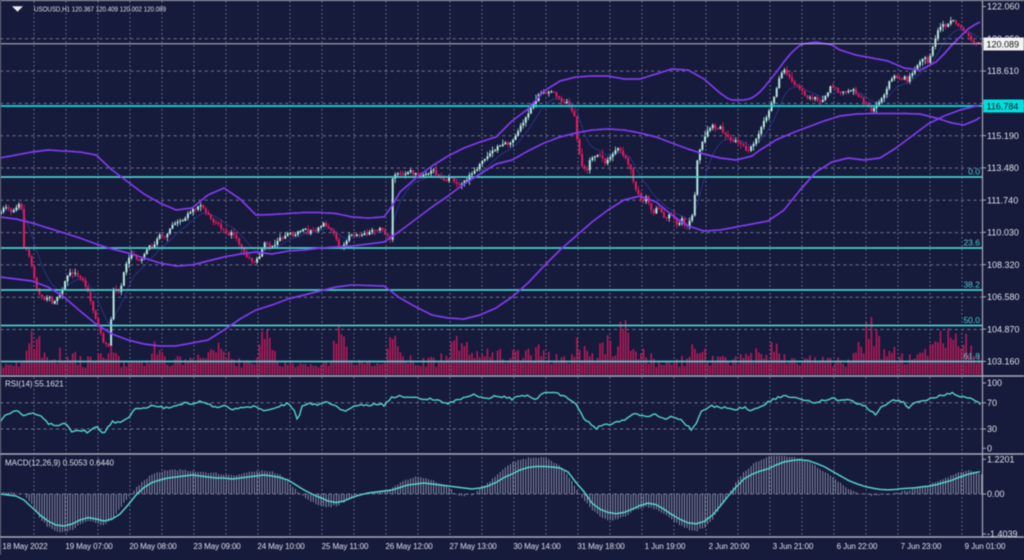 This screenshot has height=560, width=1024. What do you see at coordinates (1003, 136) in the screenshot?
I see `svg-text: 115.190` at bounding box center [1003, 136].